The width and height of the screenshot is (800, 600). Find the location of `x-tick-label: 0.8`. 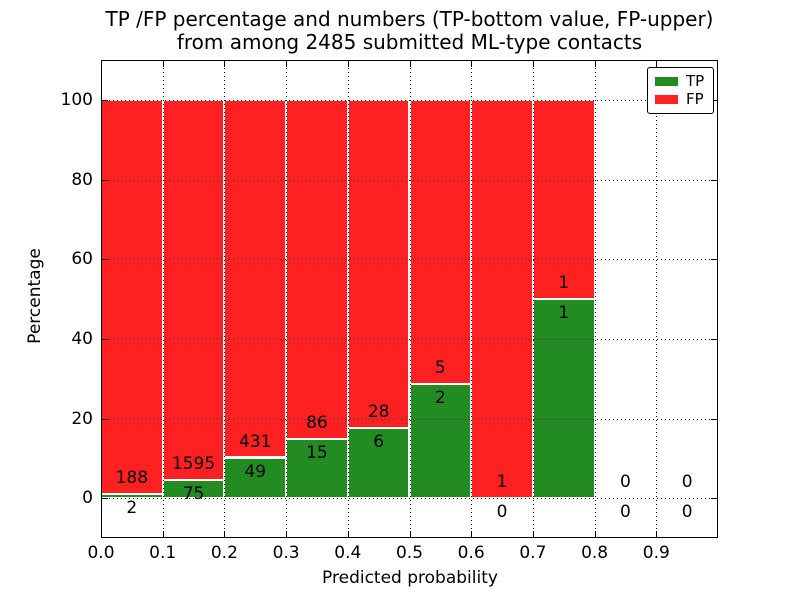

x-tick-label: 0.8 is located at coordinates (595, 553).